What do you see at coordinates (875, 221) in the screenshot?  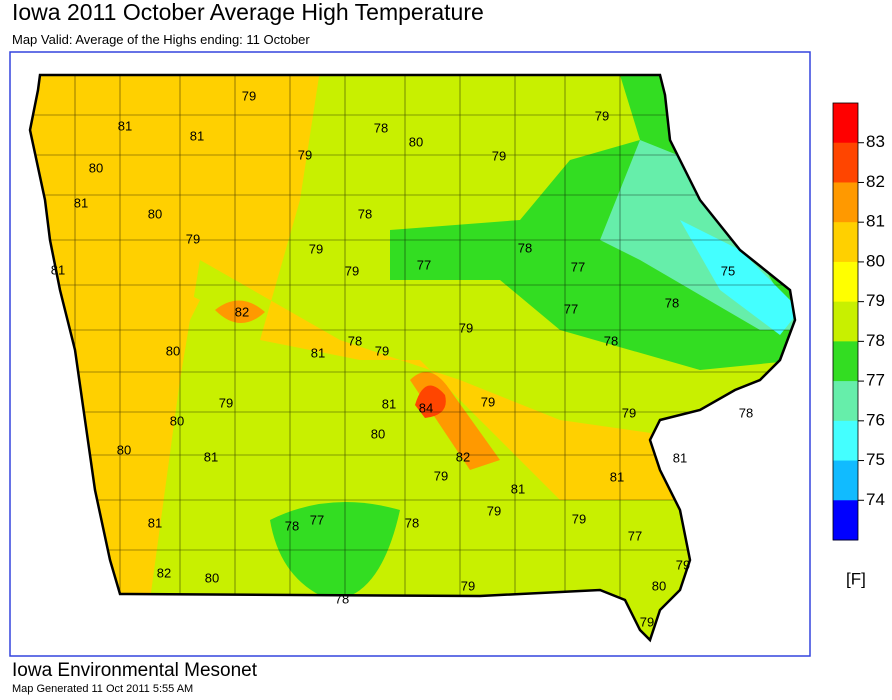 I see `legend-label: 81` at bounding box center [875, 221].